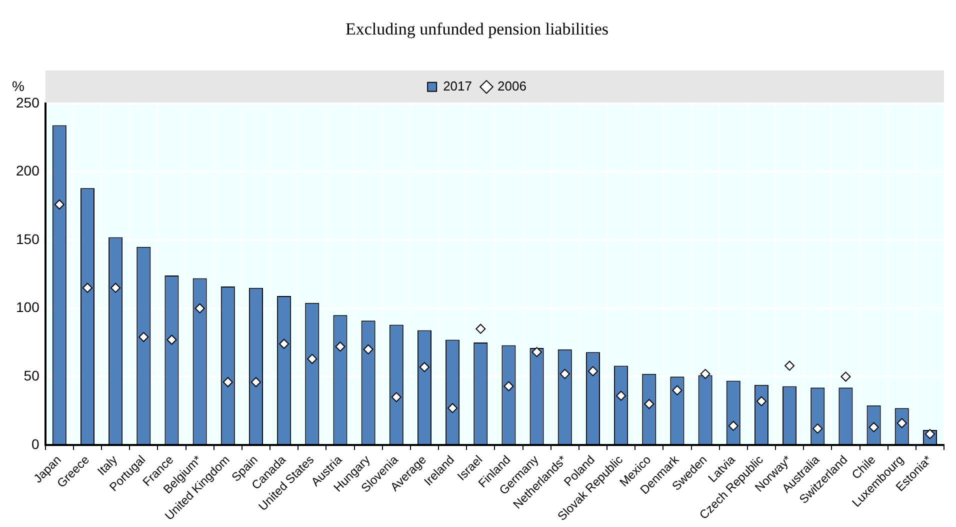 The width and height of the screenshot is (956, 527). Describe the element at coordinates (512, 86) in the screenshot. I see `legend-label: 2006` at that location.